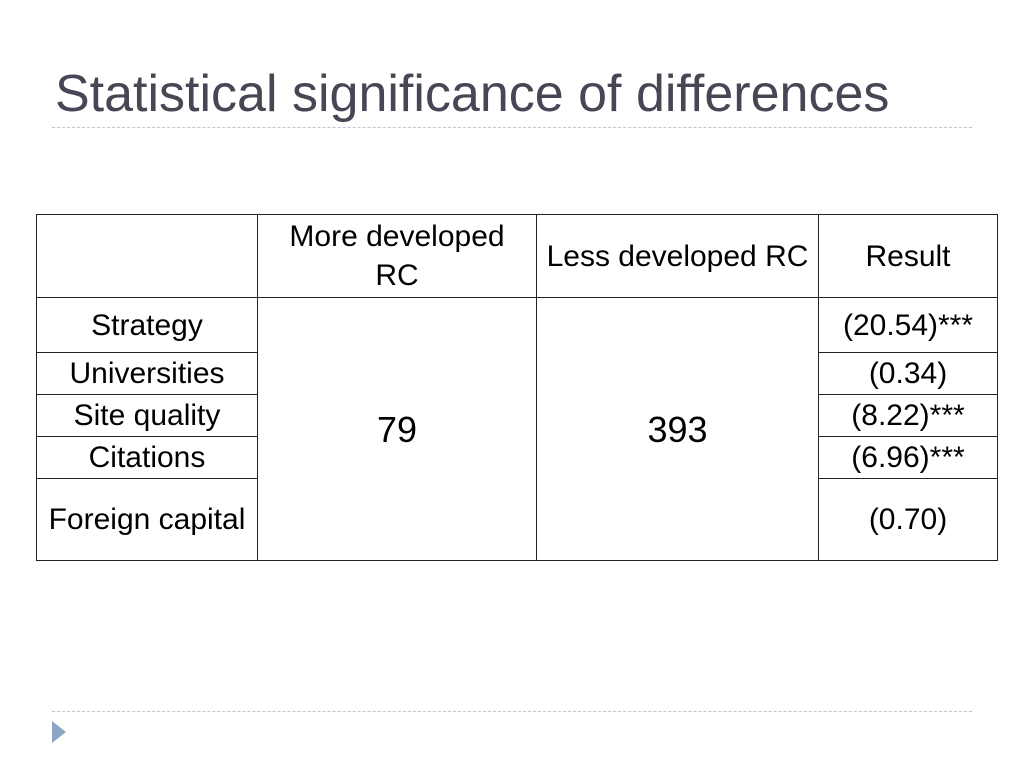  I want to click on header-more-developed: More developed RC, so click(397, 256).